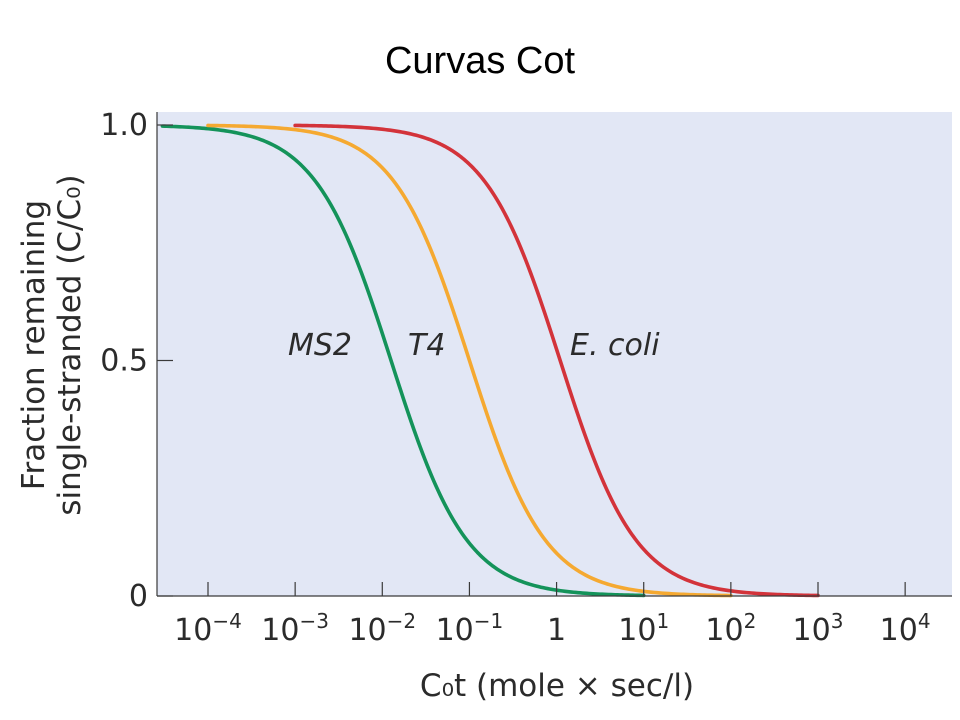 This screenshot has width=960, height=720. What do you see at coordinates (226, 621) in the screenshot?
I see `x-tick-exponent: −4` at bounding box center [226, 621].